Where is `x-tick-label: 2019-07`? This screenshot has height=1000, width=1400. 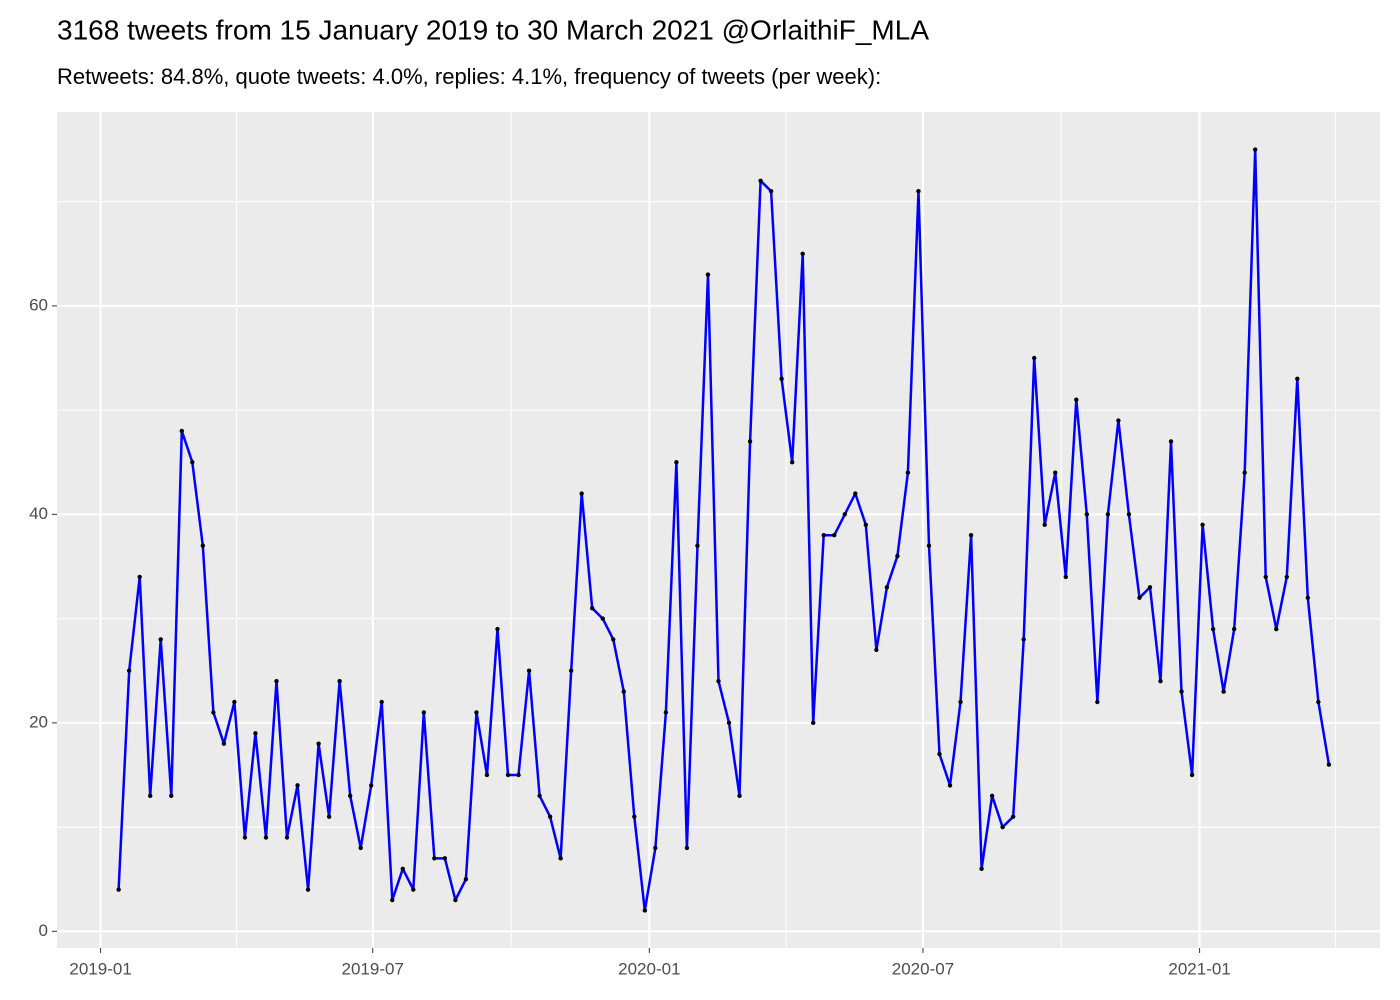 x-tick-label: 2019-07 is located at coordinates (373, 968).